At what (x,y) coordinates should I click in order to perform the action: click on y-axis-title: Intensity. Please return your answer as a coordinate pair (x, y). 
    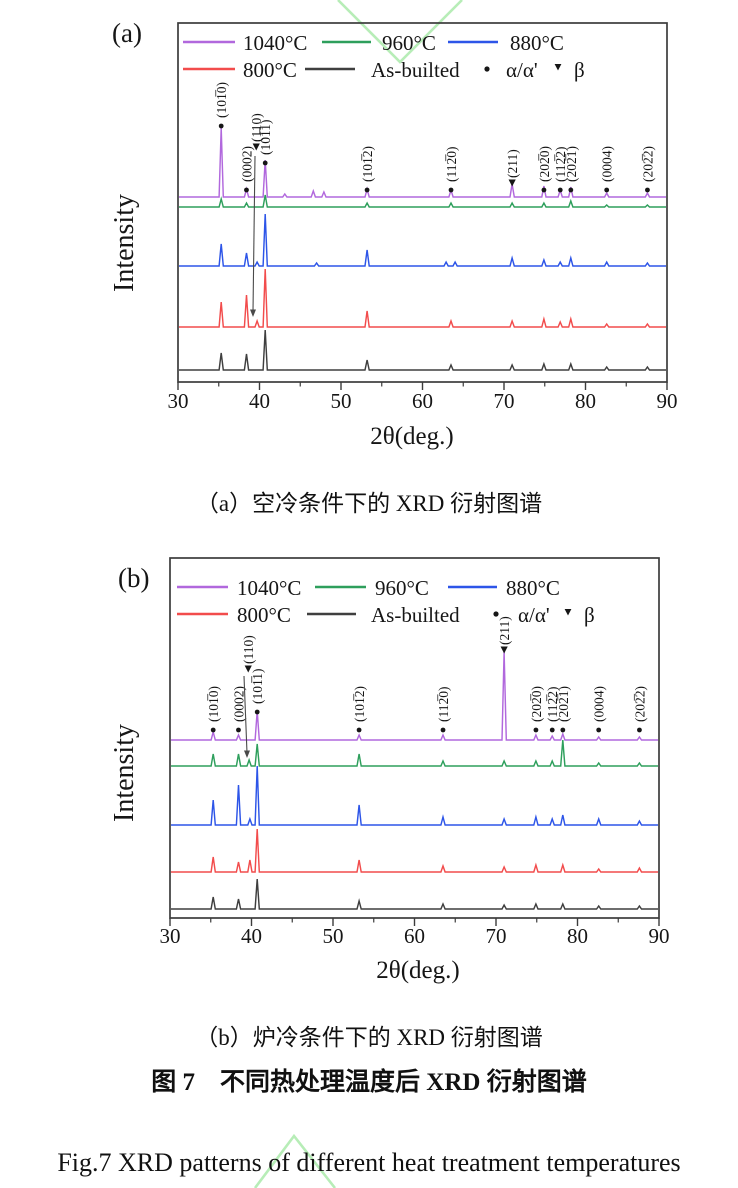
    Looking at the image, I should click on (124, 243).